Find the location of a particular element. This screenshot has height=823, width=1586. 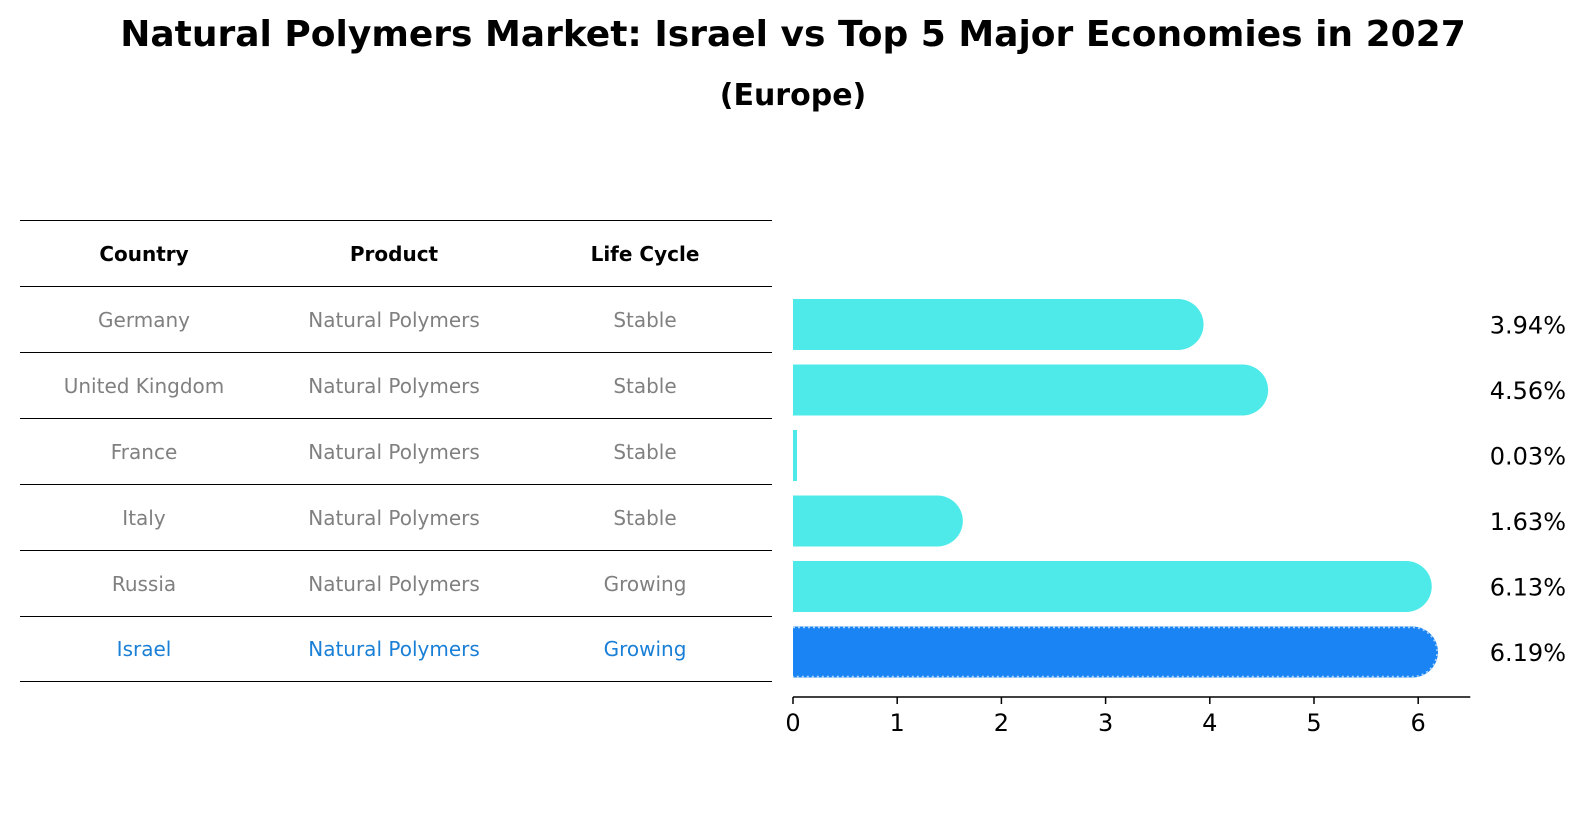

x-tick-label: 1 is located at coordinates (897, 723).